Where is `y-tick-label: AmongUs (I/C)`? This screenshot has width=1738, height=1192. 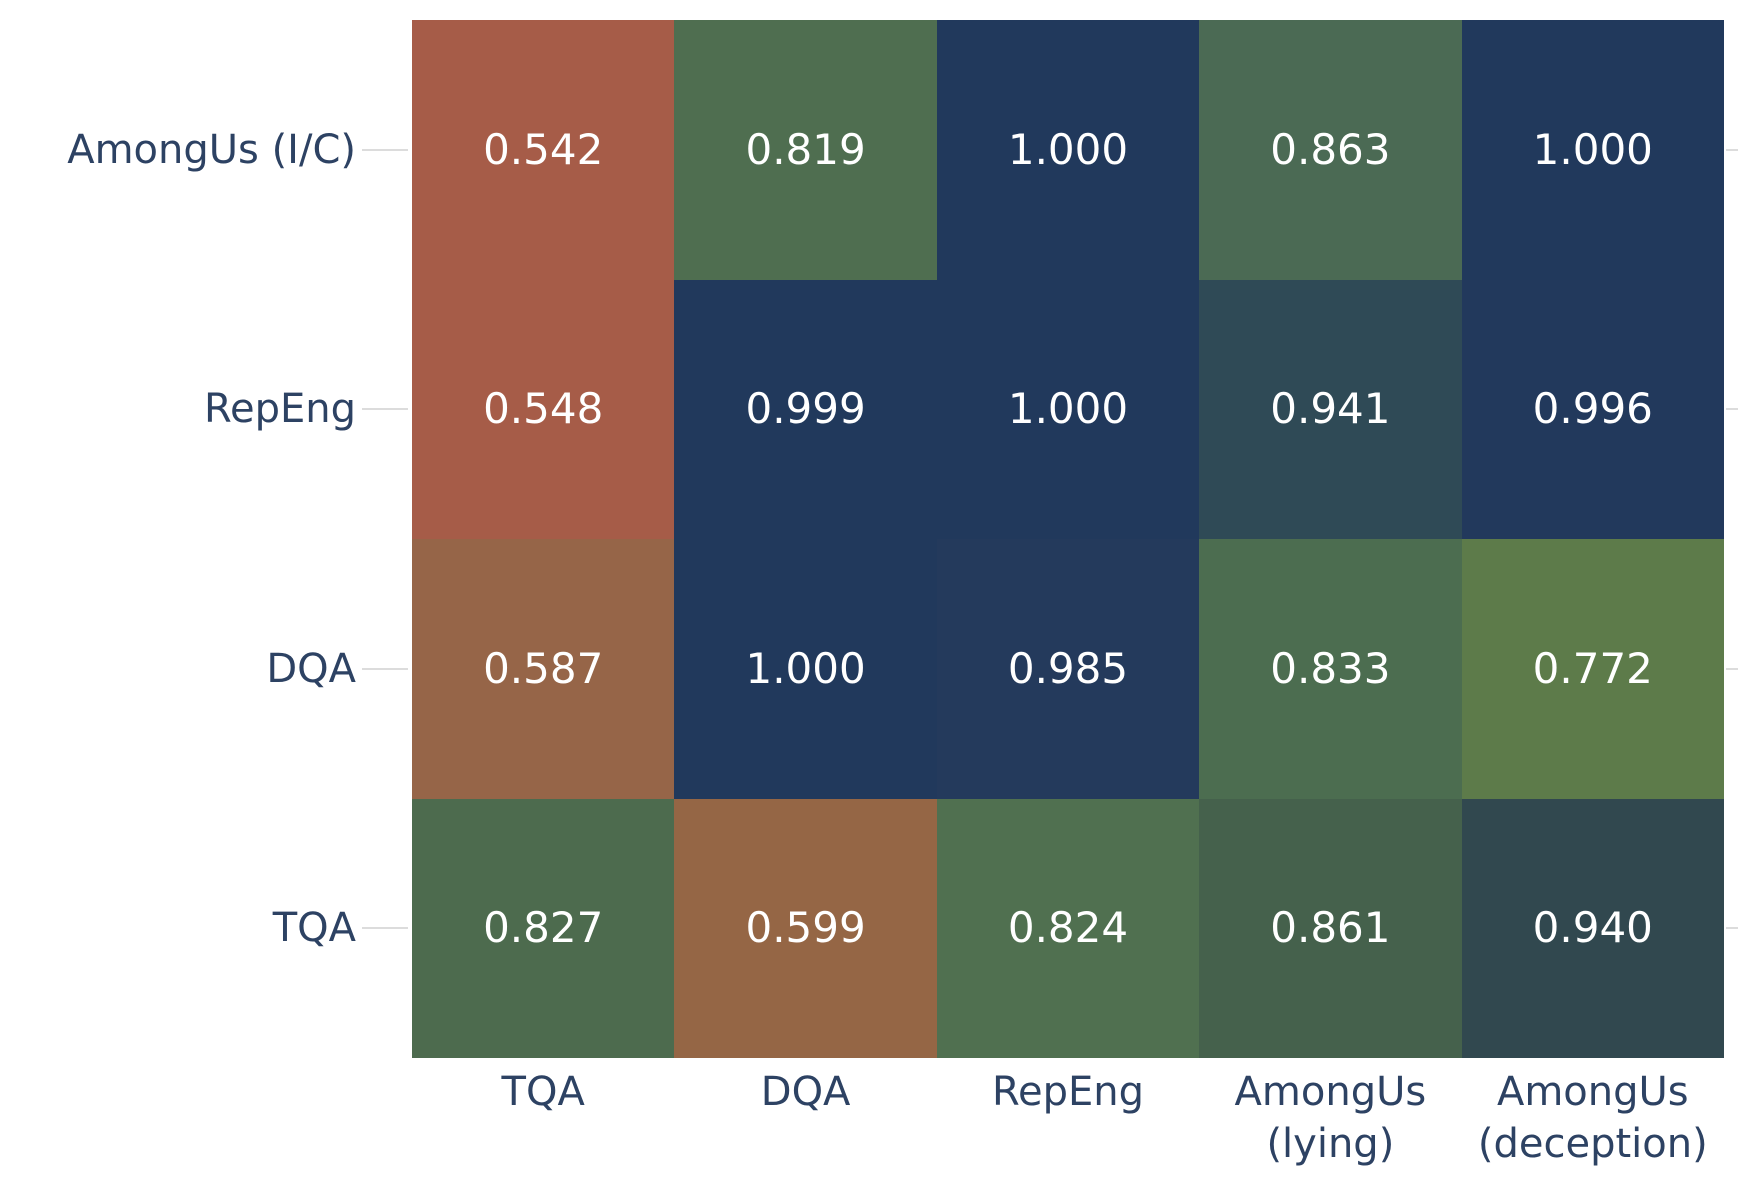
y-tick-label: AmongUs (I/C) is located at coordinates (211, 149).